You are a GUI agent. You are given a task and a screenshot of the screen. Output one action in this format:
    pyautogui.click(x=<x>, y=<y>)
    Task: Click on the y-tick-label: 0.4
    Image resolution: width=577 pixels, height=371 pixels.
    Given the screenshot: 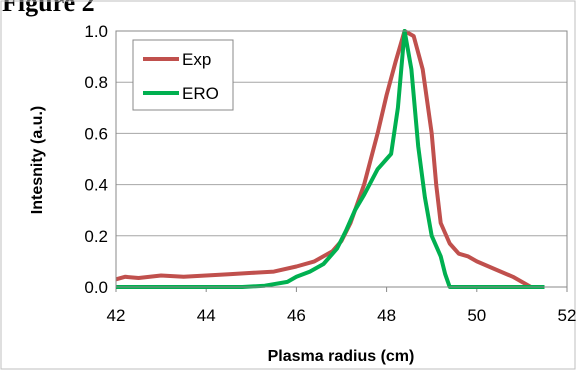 What is the action you would take?
    pyautogui.click(x=96, y=185)
    